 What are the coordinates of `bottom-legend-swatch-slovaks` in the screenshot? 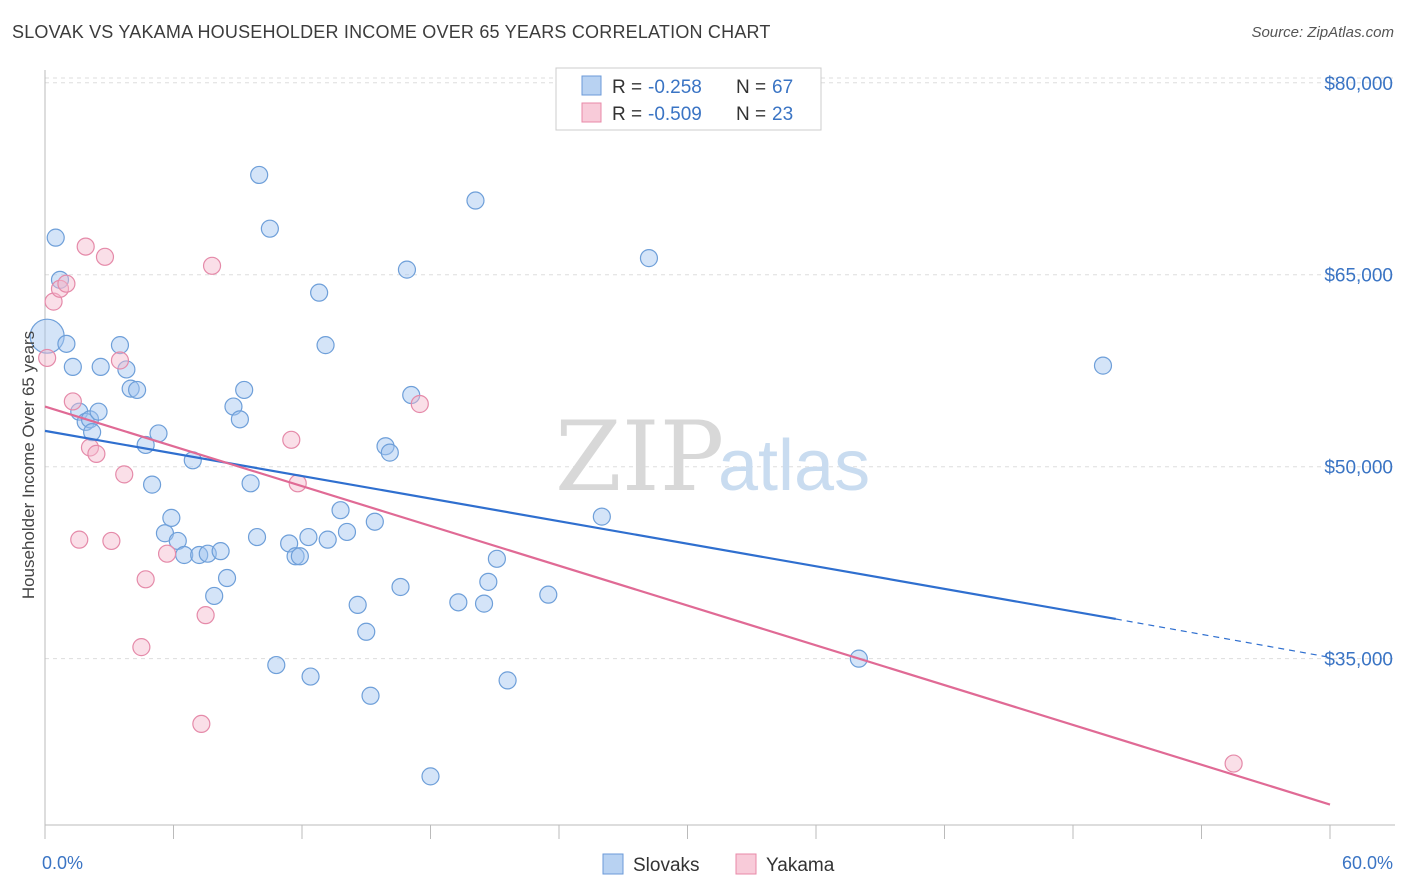 It's located at (613, 864).